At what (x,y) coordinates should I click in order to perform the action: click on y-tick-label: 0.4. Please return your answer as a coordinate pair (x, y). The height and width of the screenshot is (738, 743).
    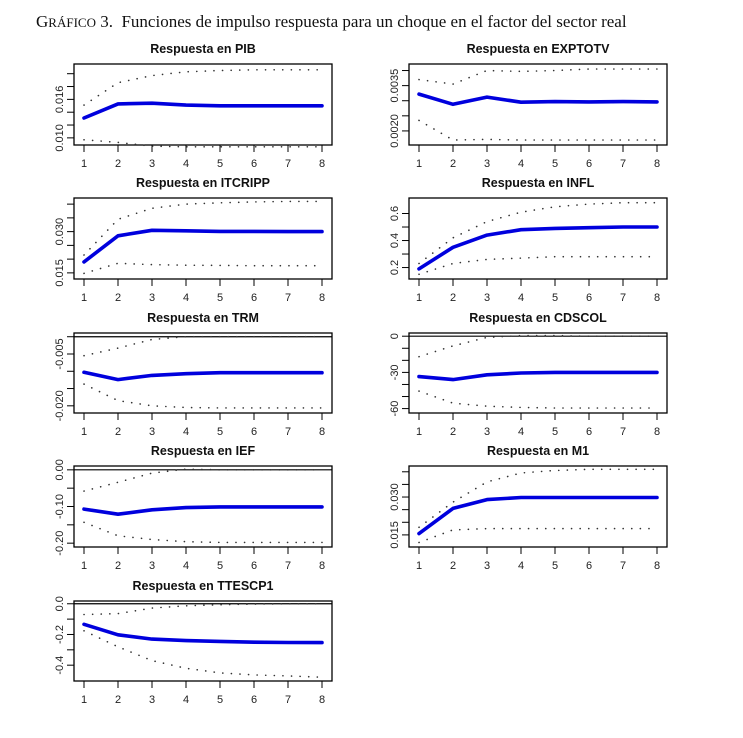
    Looking at the image, I should click on (395, 240).